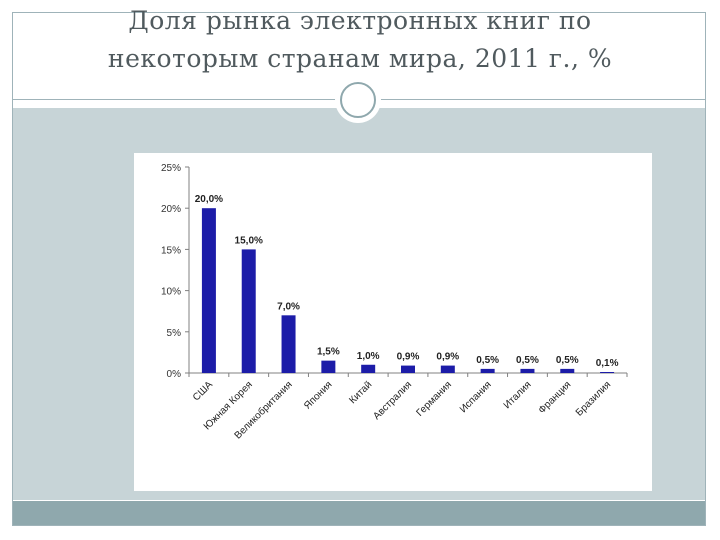 The width and height of the screenshot is (720, 540). What do you see at coordinates (328, 352) in the screenshot?
I see `data-label: 1,5%` at bounding box center [328, 352].